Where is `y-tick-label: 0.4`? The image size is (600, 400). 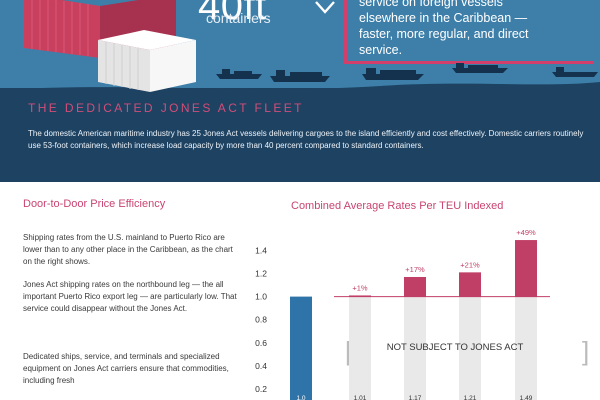
y-tick-label: 0.4 is located at coordinates (261, 366).